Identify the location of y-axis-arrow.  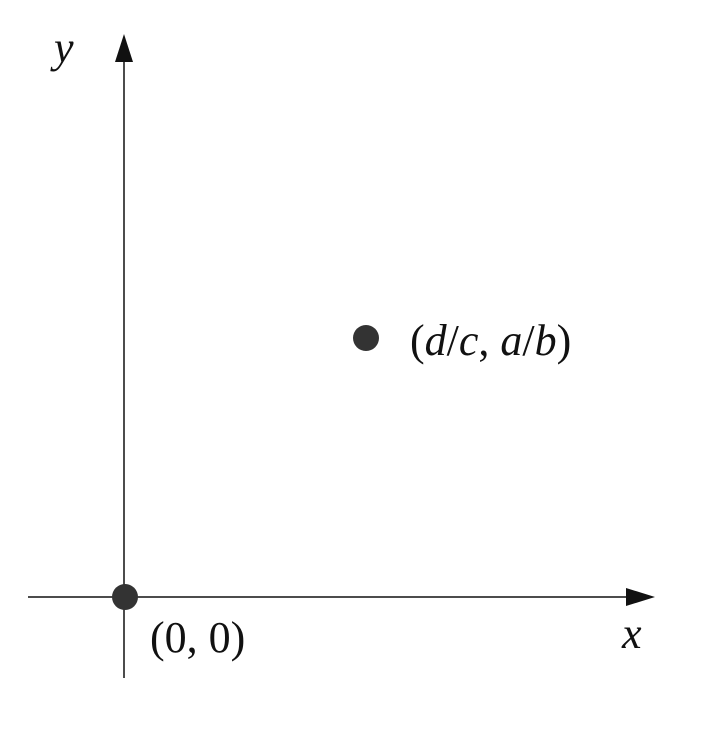
(124, 48).